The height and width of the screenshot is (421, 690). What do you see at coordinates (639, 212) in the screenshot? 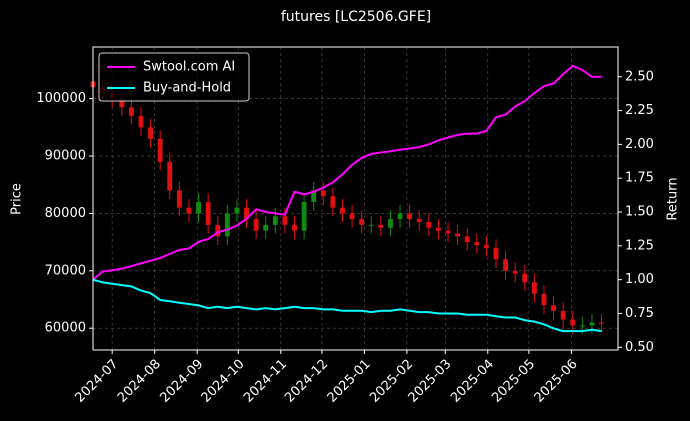
I see `y2-tick-label: 1.50` at bounding box center [639, 212].